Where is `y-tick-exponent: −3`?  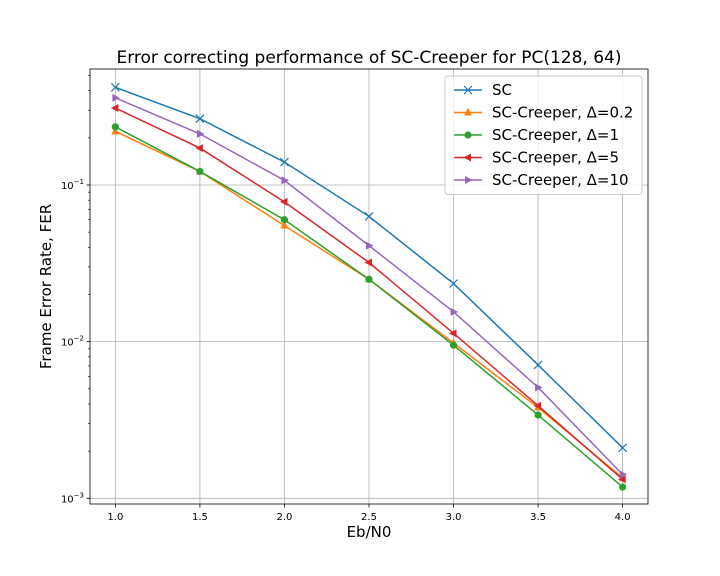
y-tick-exponent: −3 is located at coordinates (79, 495).